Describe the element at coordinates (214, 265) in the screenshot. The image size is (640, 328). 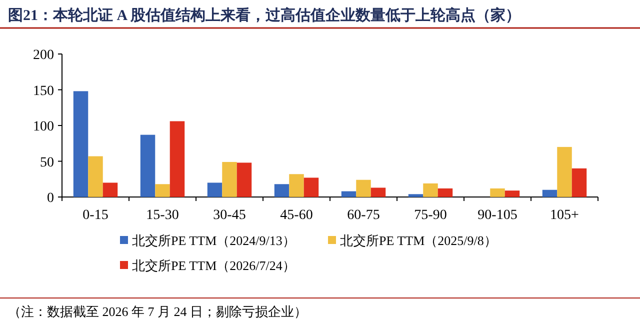
I see `legend-label: 北交所PE TTM（2026/7/24）` at that location.